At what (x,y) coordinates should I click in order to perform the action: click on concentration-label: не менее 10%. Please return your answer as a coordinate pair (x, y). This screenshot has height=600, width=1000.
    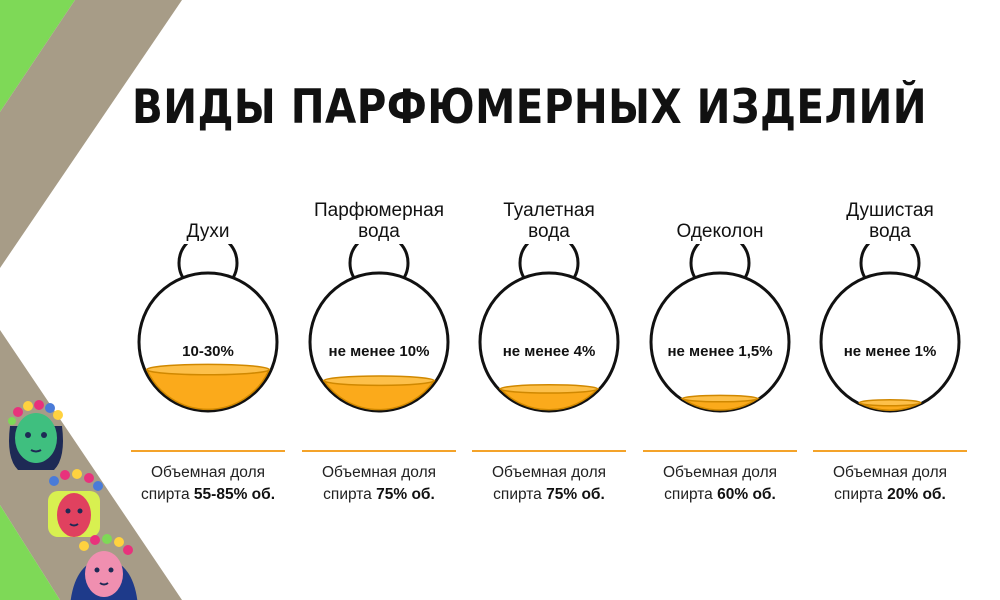
    Looking at the image, I should click on (379, 351).